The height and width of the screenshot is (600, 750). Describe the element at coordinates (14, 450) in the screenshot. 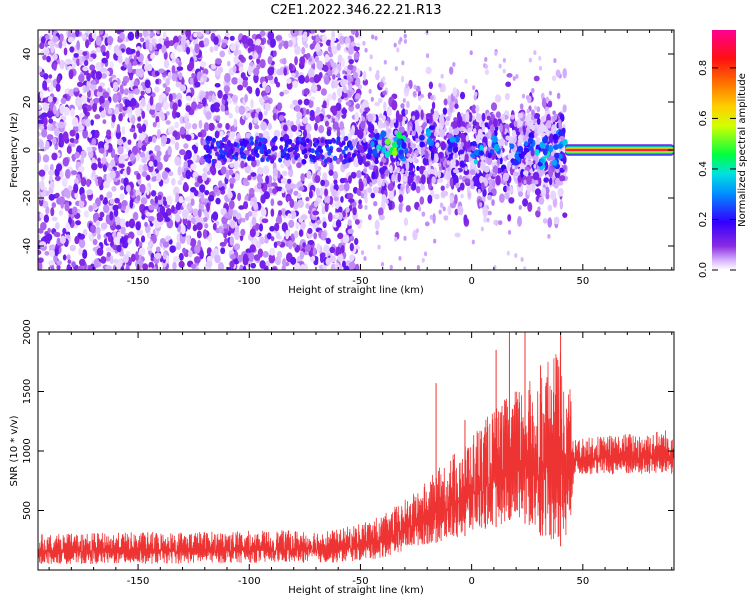

I see `snr-y-label: SNR (10 * v/v)` at that location.